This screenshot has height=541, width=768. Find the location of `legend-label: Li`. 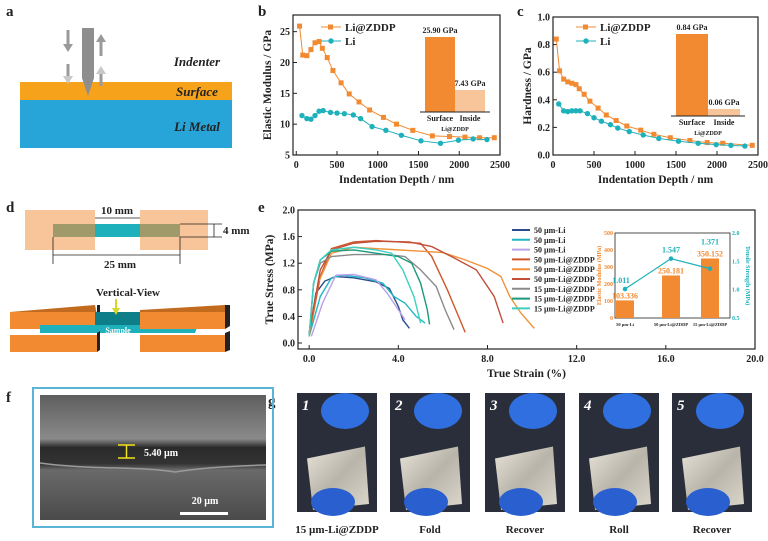

legend-label: Li is located at coordinates (350, 42).